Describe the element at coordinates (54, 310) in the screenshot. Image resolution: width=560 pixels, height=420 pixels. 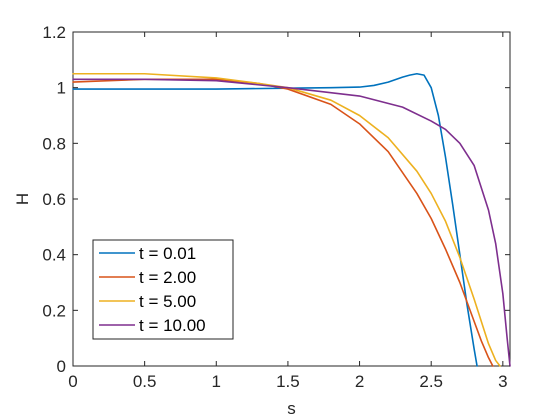
I see `y-tick-label: 0.2` at that location.